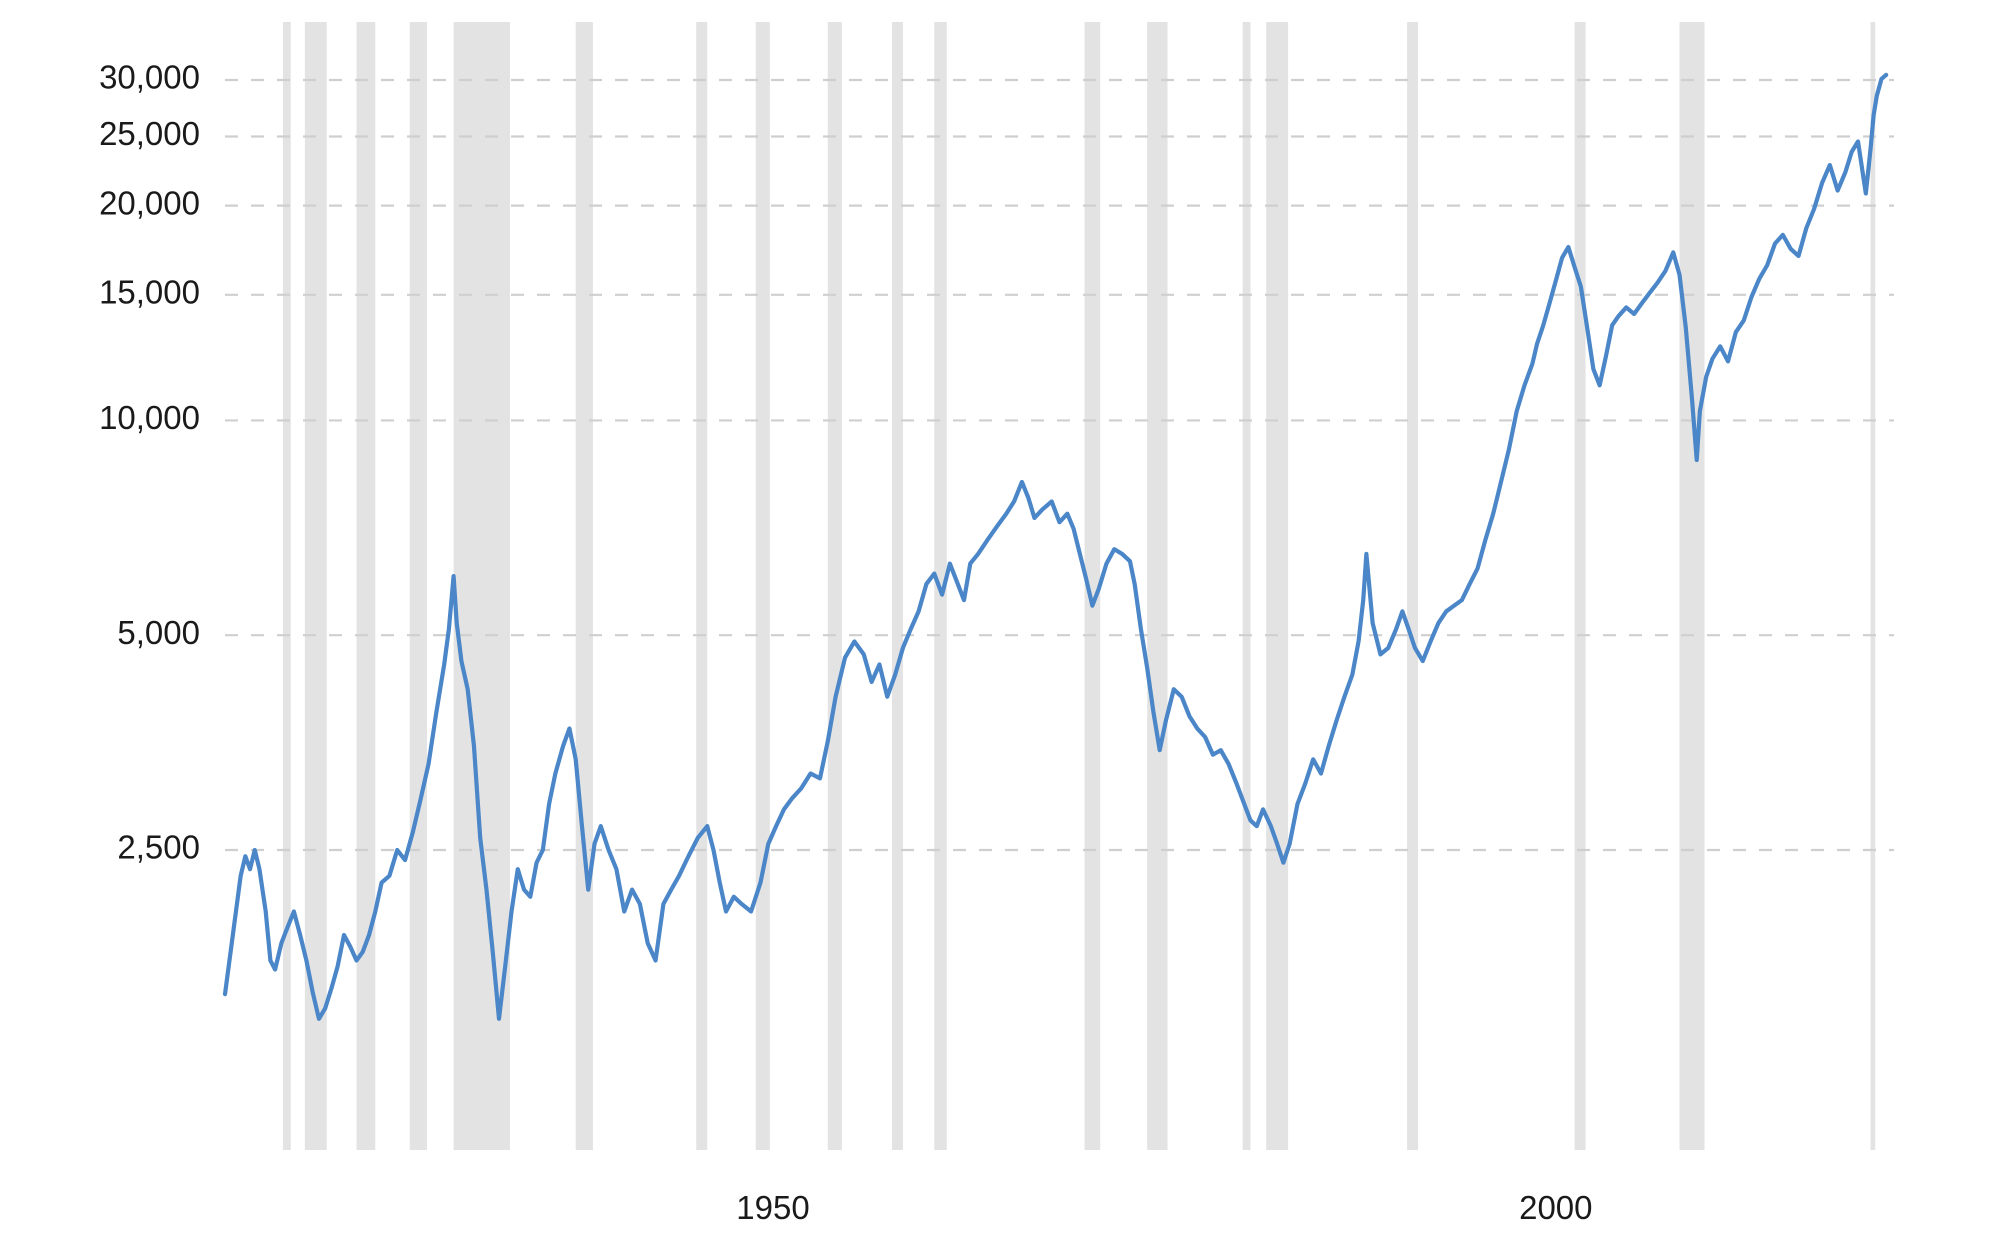 This screenshot has height=1259, width=2000. I want to click on y-axis-tick-label: 25,000, so click(149, 133).